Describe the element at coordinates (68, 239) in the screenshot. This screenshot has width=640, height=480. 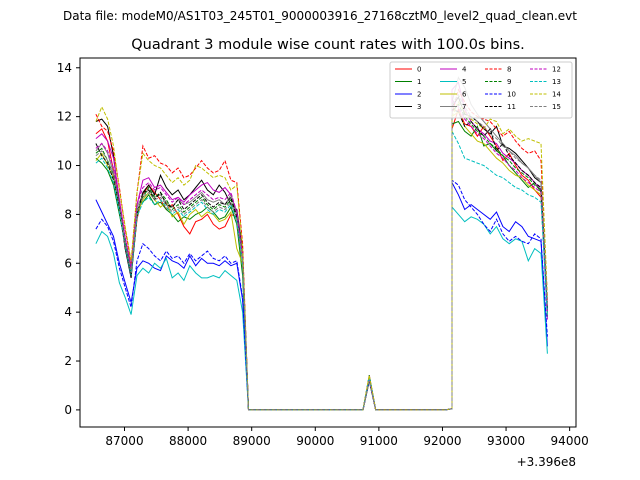
I see `y-axis: 0 2 4 6 8 10 12 14` at that location.